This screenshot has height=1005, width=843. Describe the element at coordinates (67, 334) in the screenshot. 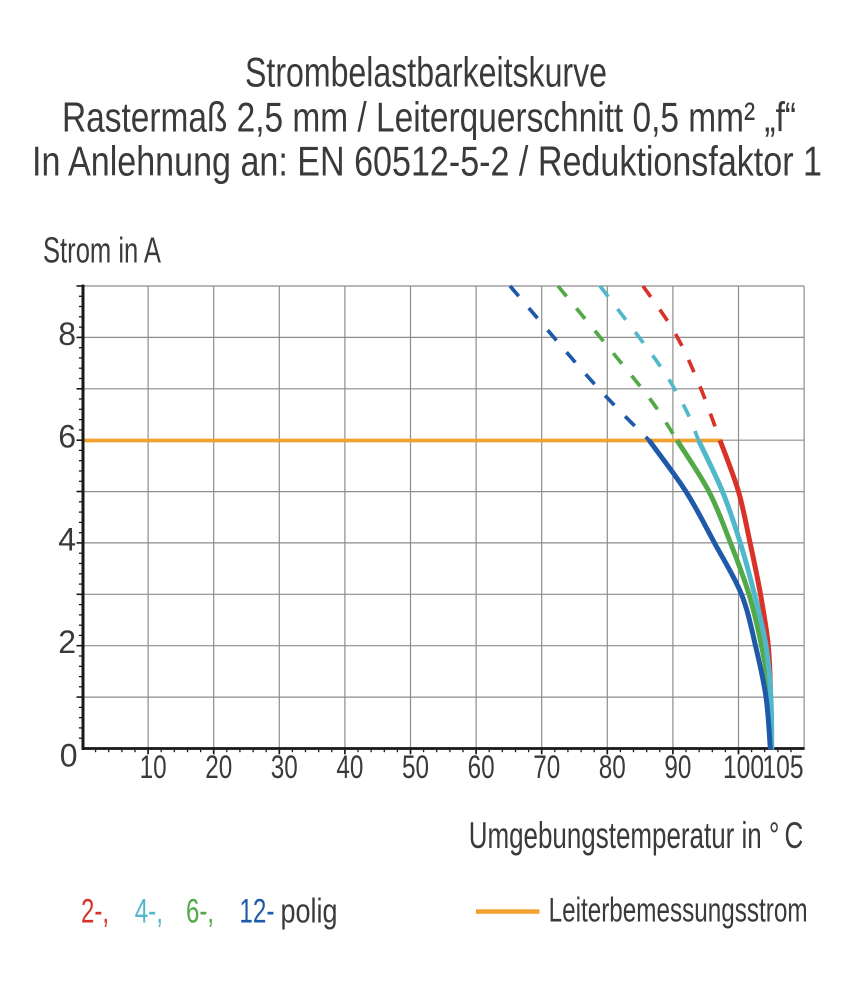

I see `svg-text: 8` at that location.